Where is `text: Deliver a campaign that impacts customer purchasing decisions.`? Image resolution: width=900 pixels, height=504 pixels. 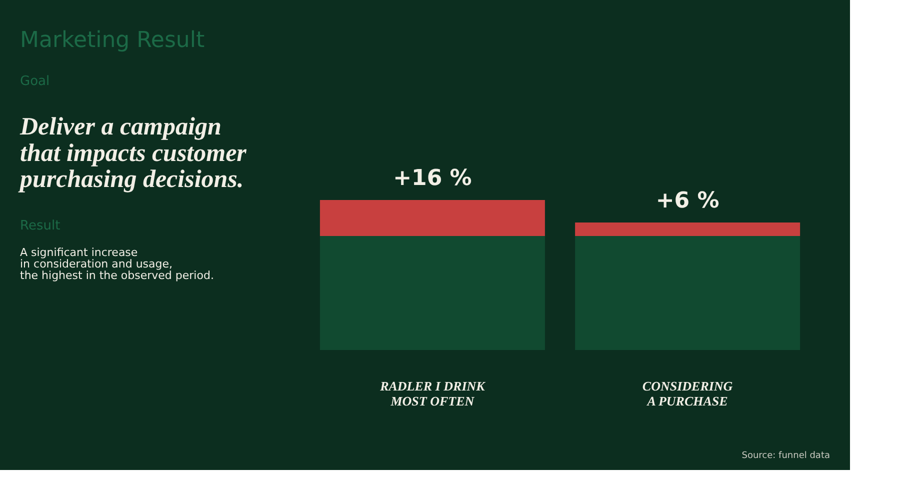 text: Deliver a campaign that impacts customer purchasing decisions. is located at coordinates (132, 154).